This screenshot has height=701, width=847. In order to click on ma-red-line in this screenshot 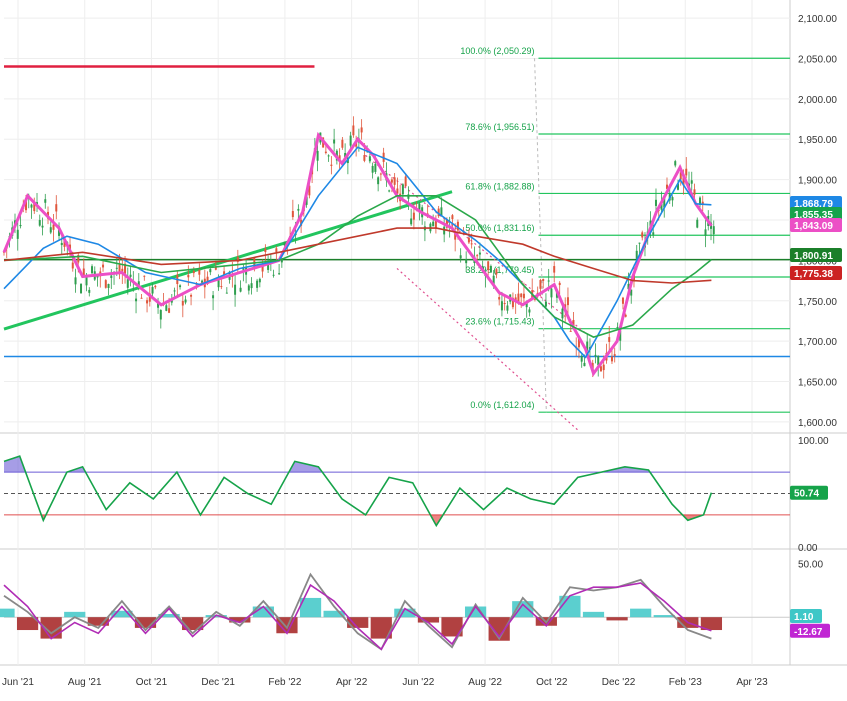, I will do `click(357, 255)`.